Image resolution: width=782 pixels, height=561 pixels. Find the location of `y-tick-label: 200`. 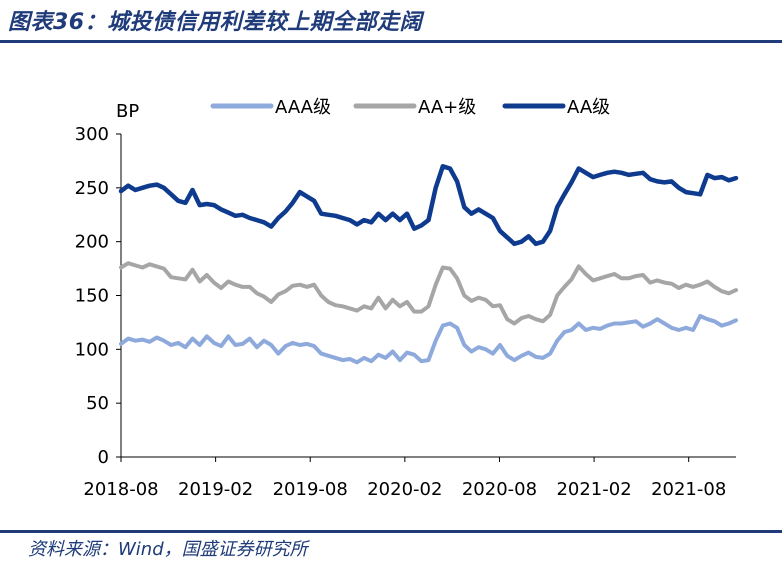

y-tick-label: 200 is located at coordinates (92, 242).